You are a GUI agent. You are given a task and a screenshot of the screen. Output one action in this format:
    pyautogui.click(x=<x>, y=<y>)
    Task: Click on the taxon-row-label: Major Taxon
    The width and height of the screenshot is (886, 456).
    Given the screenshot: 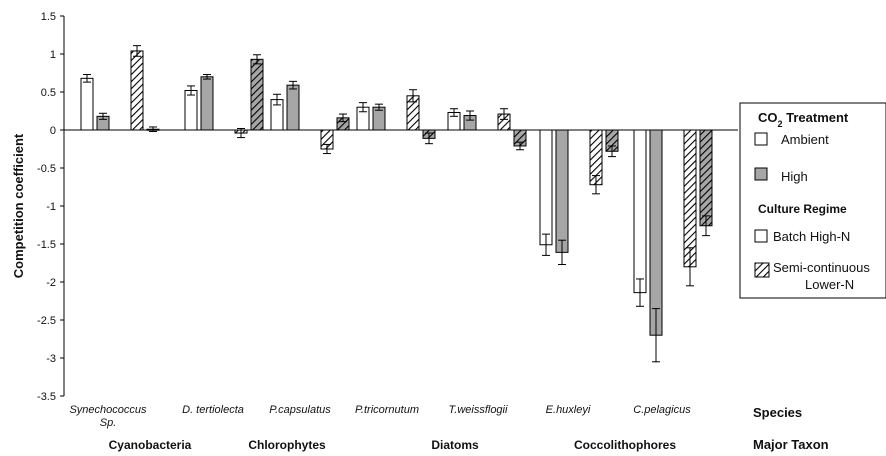 What is the action you would take?
    pyautogui.click(x=791, y=444)
    